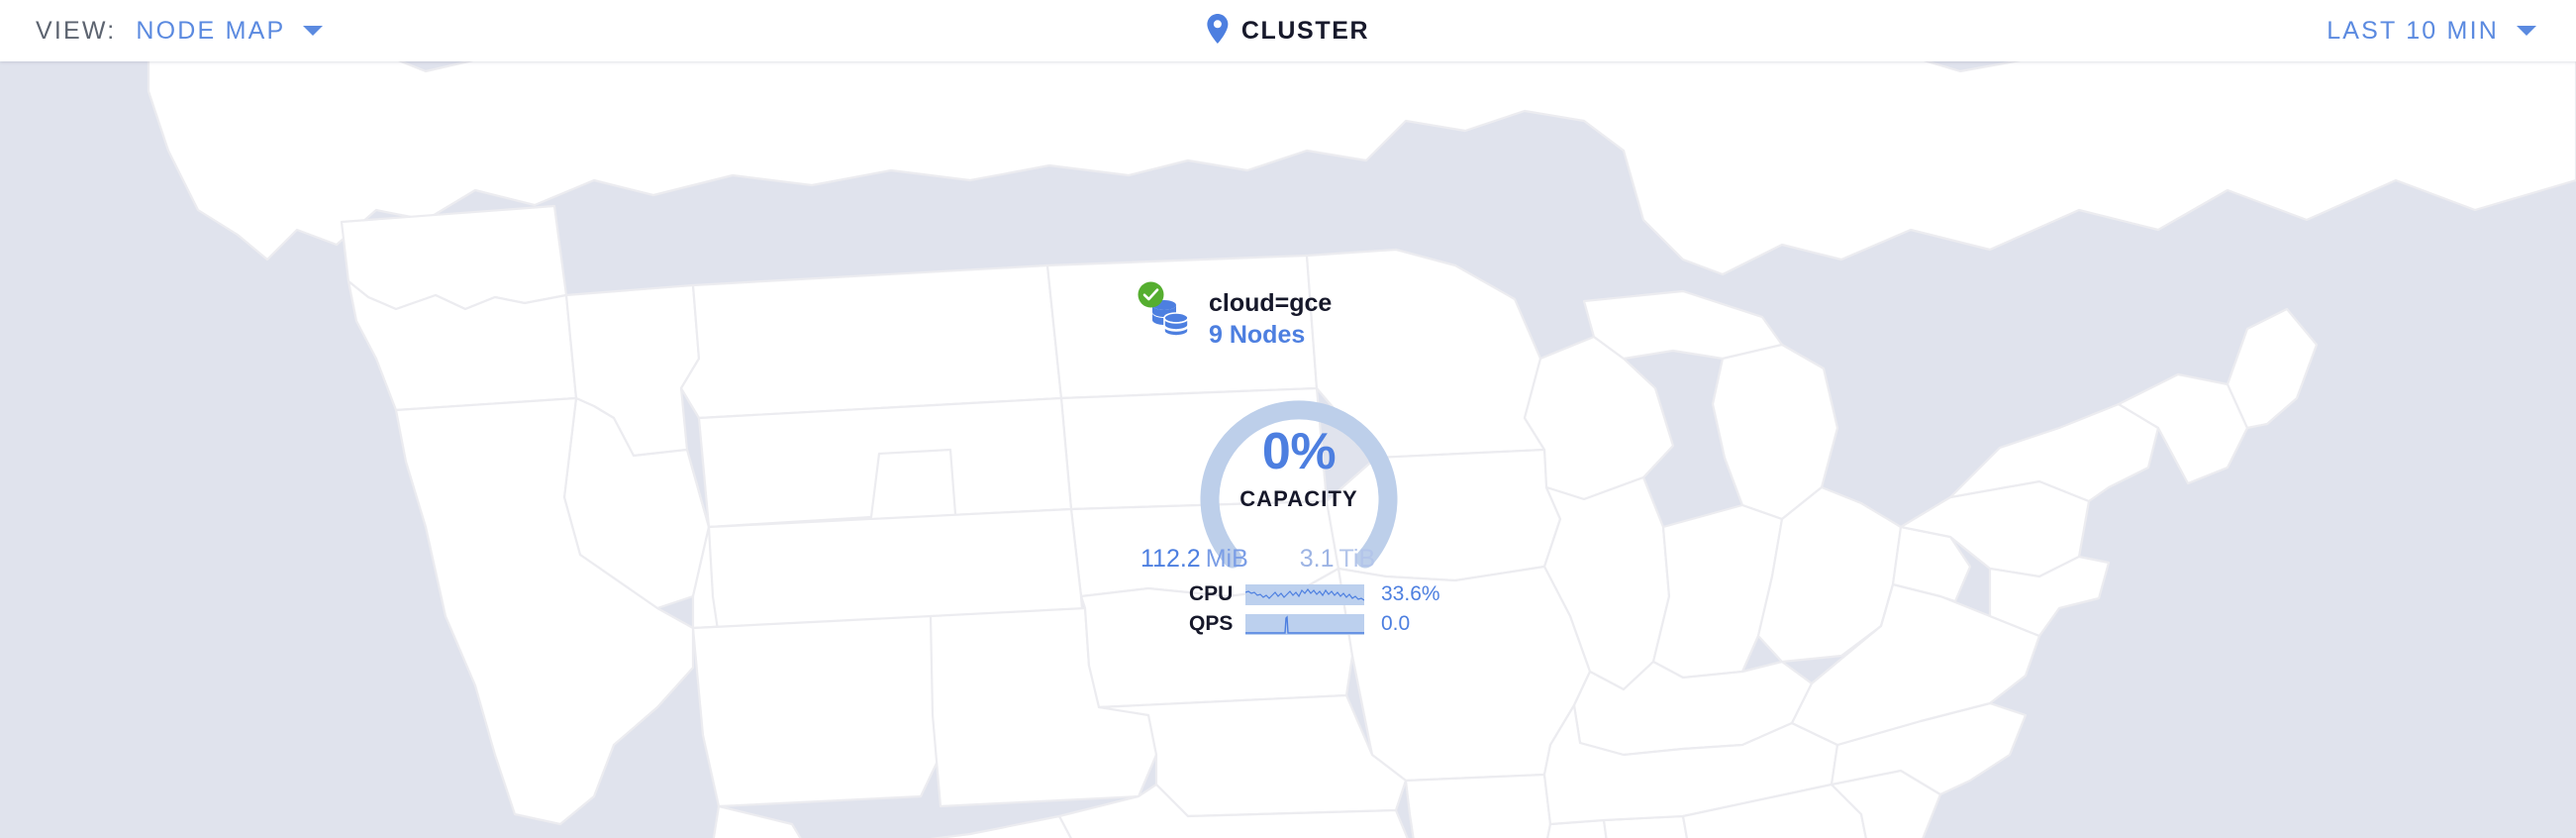  Describe the element at coordinates (1357, 559) in the screenshot. I see `capacity-total-unit: TiB` at that location.